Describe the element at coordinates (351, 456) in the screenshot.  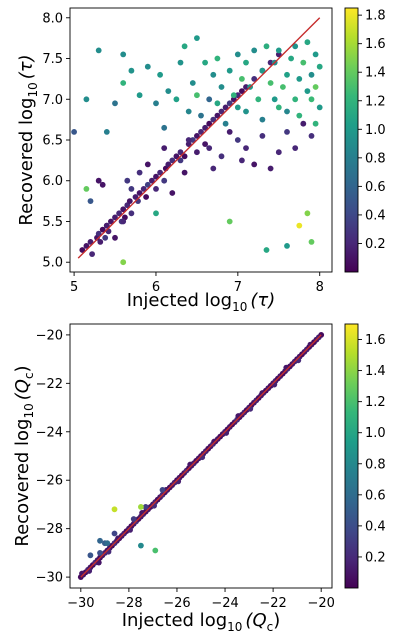
I see `colorbar-gradient` at that location.